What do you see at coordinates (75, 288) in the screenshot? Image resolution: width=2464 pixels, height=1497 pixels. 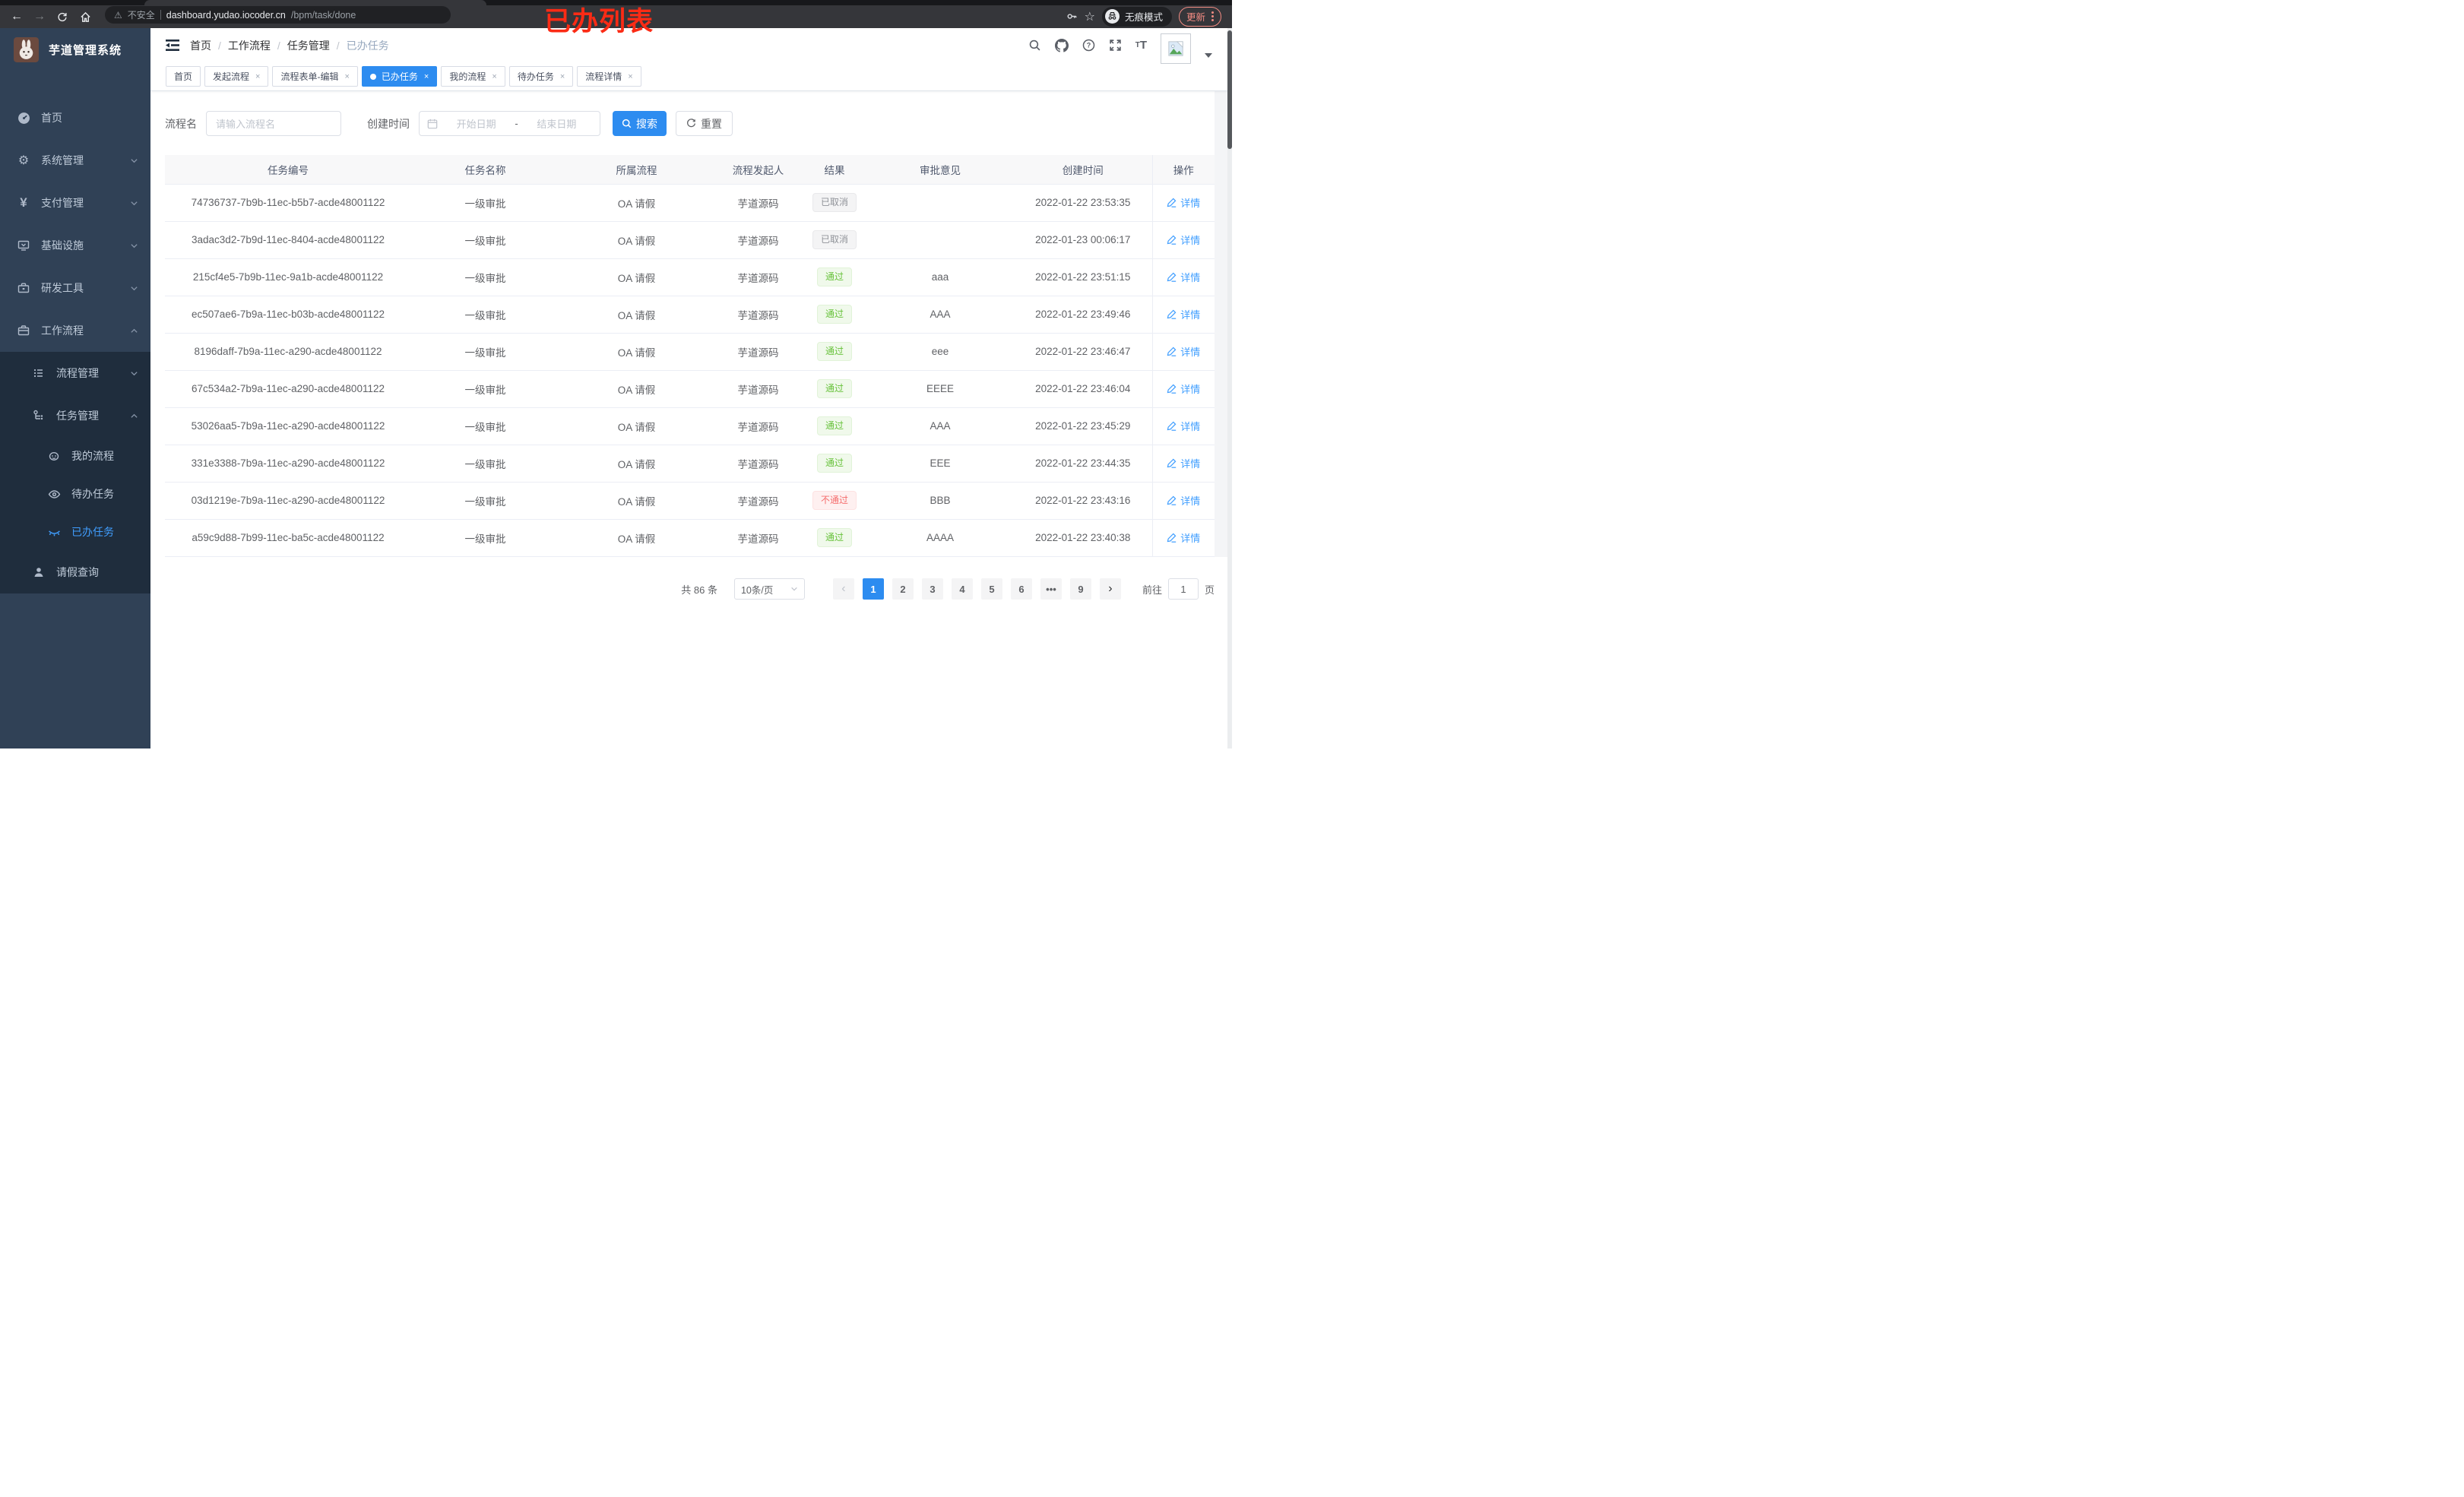 I see `sidebar-item-dev-tools: 研发工具` at bounding box center [75, 288].